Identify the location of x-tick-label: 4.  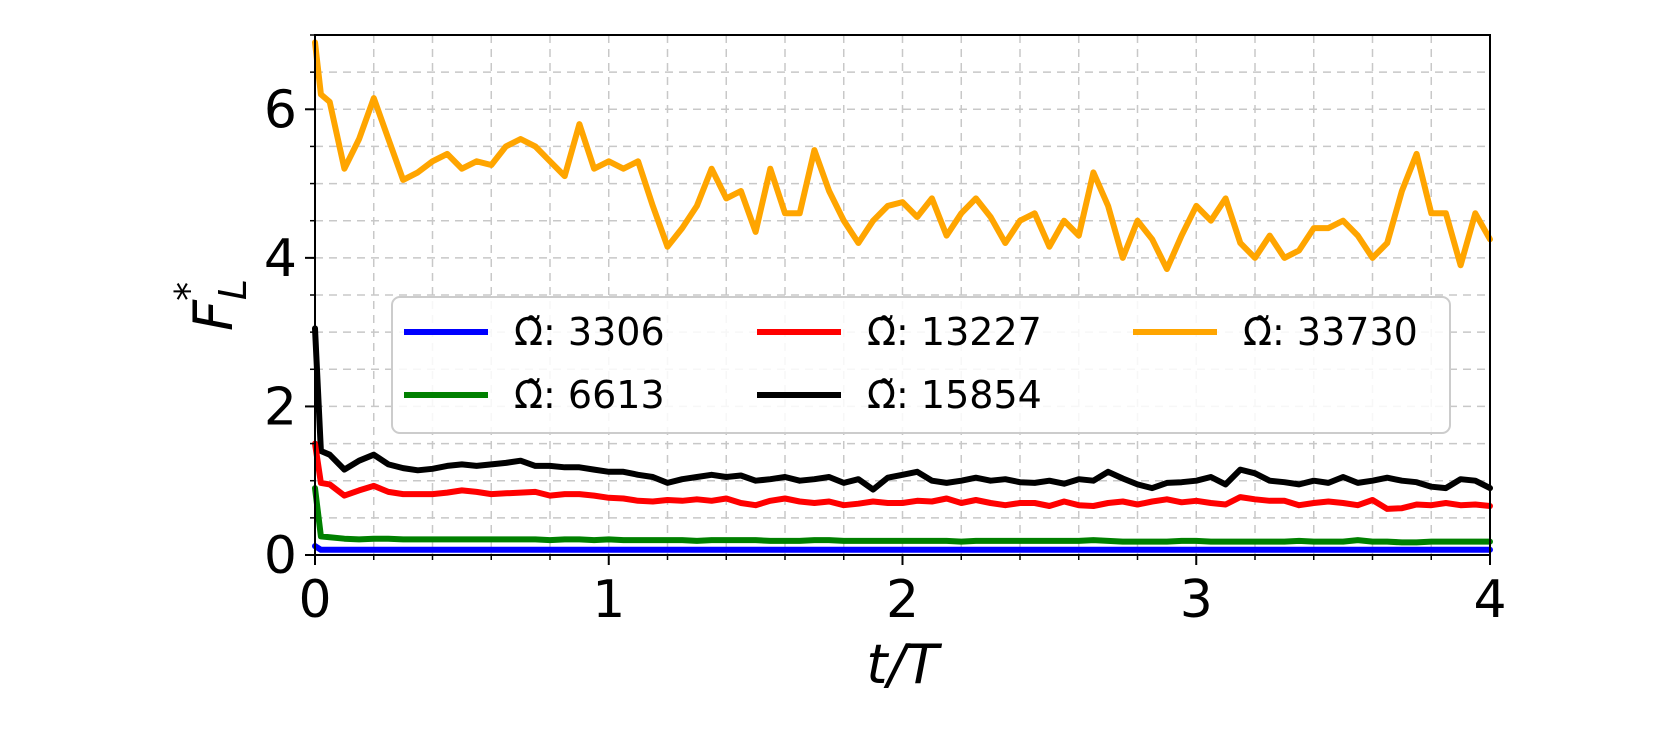
(1489, 600).